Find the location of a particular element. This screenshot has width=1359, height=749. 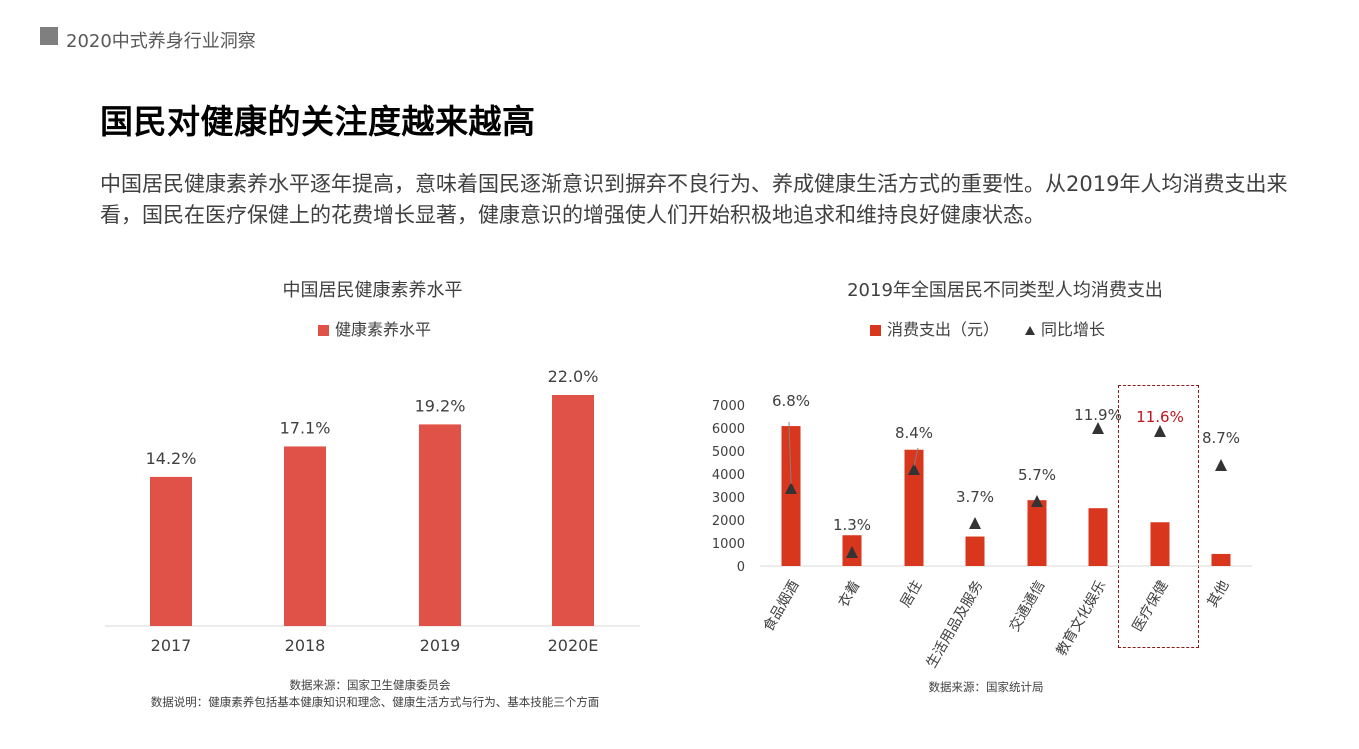

left-x-tick-2018: 2018 is located at coordinates (305, 645).